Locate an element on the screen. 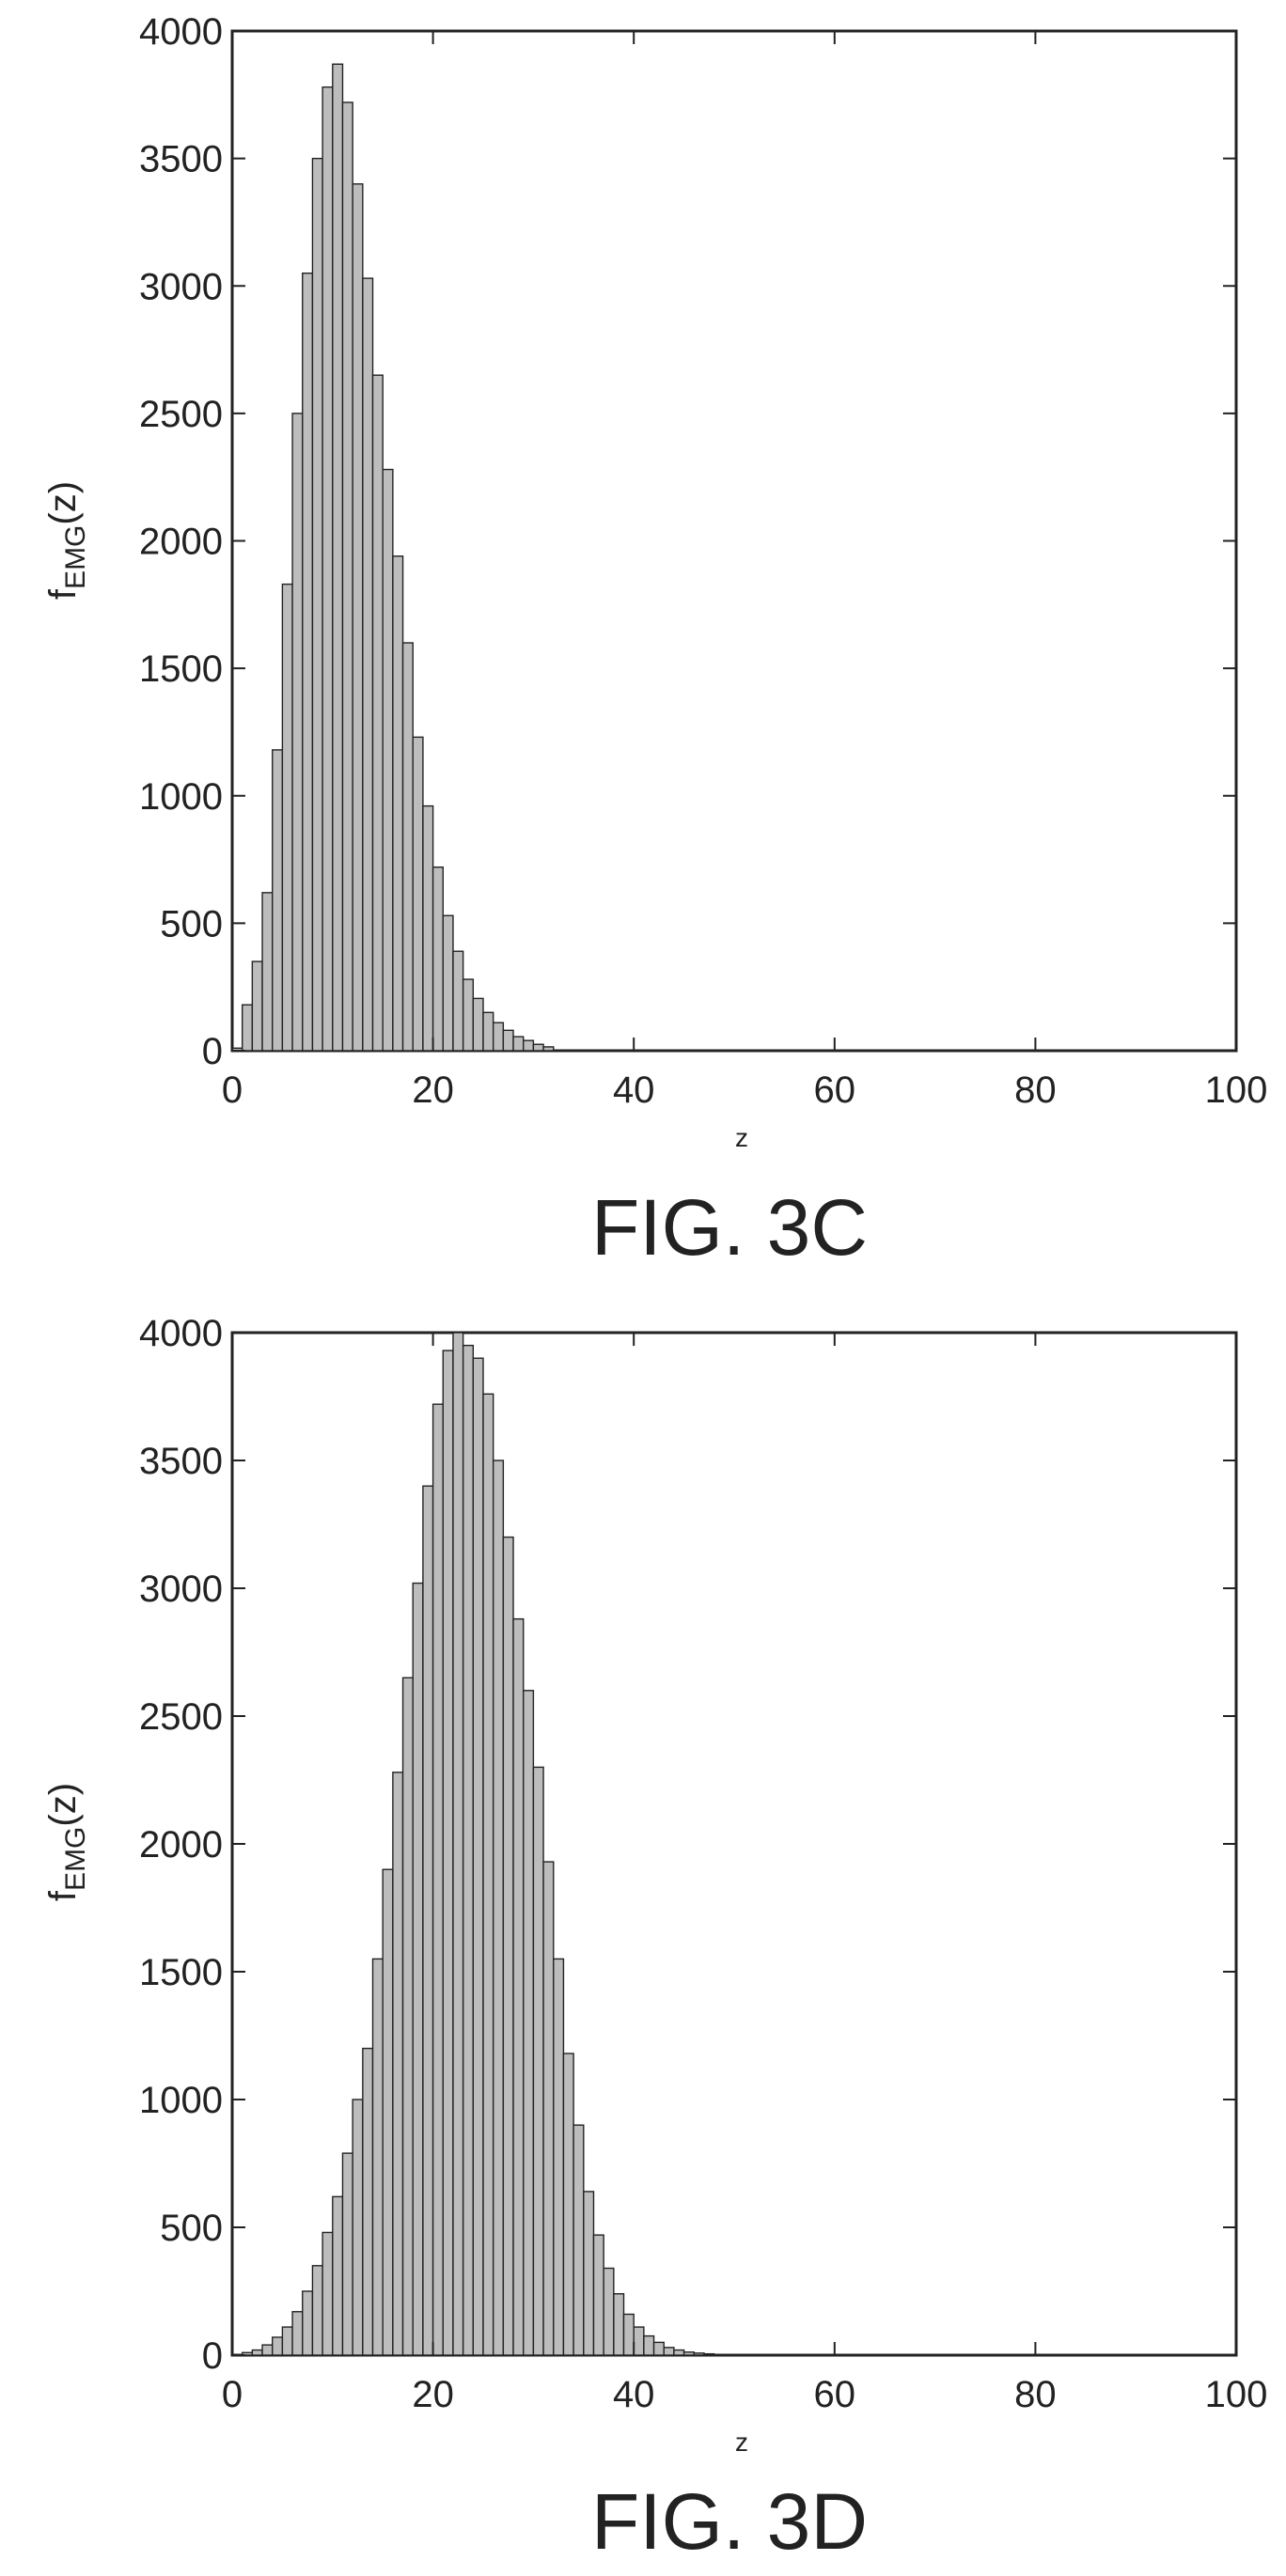 This screenshot has width=1286, height=2576. x-tick-label: 100 is located at coordinates (1236, 1090).